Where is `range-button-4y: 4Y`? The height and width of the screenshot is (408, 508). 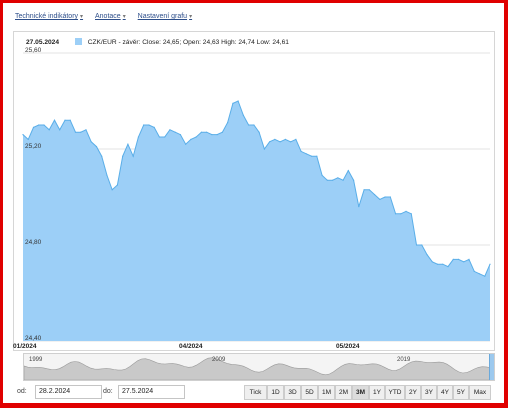 range-button-4y: 4Y is located at coordinates (445, 392).